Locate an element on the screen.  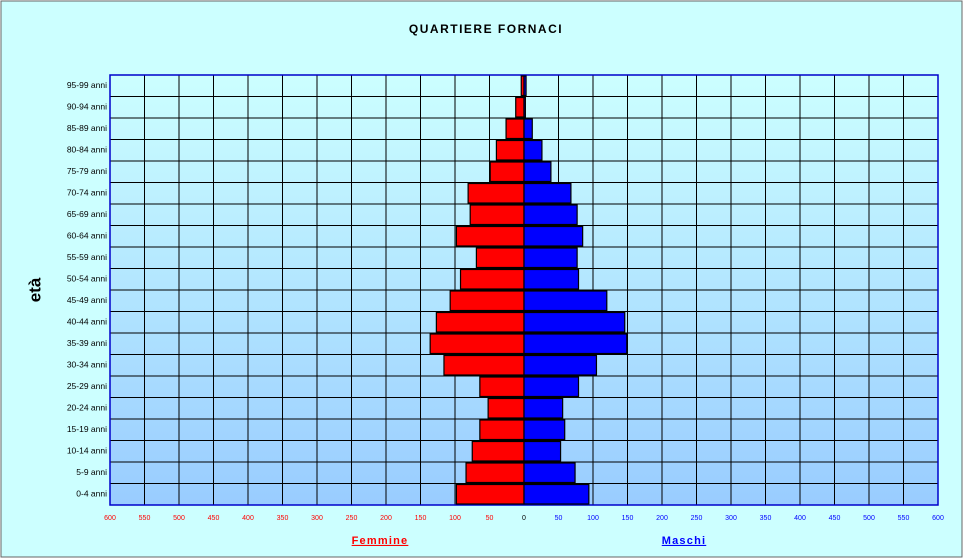
legend-label: Maschi is located at coordinates (684, 541).